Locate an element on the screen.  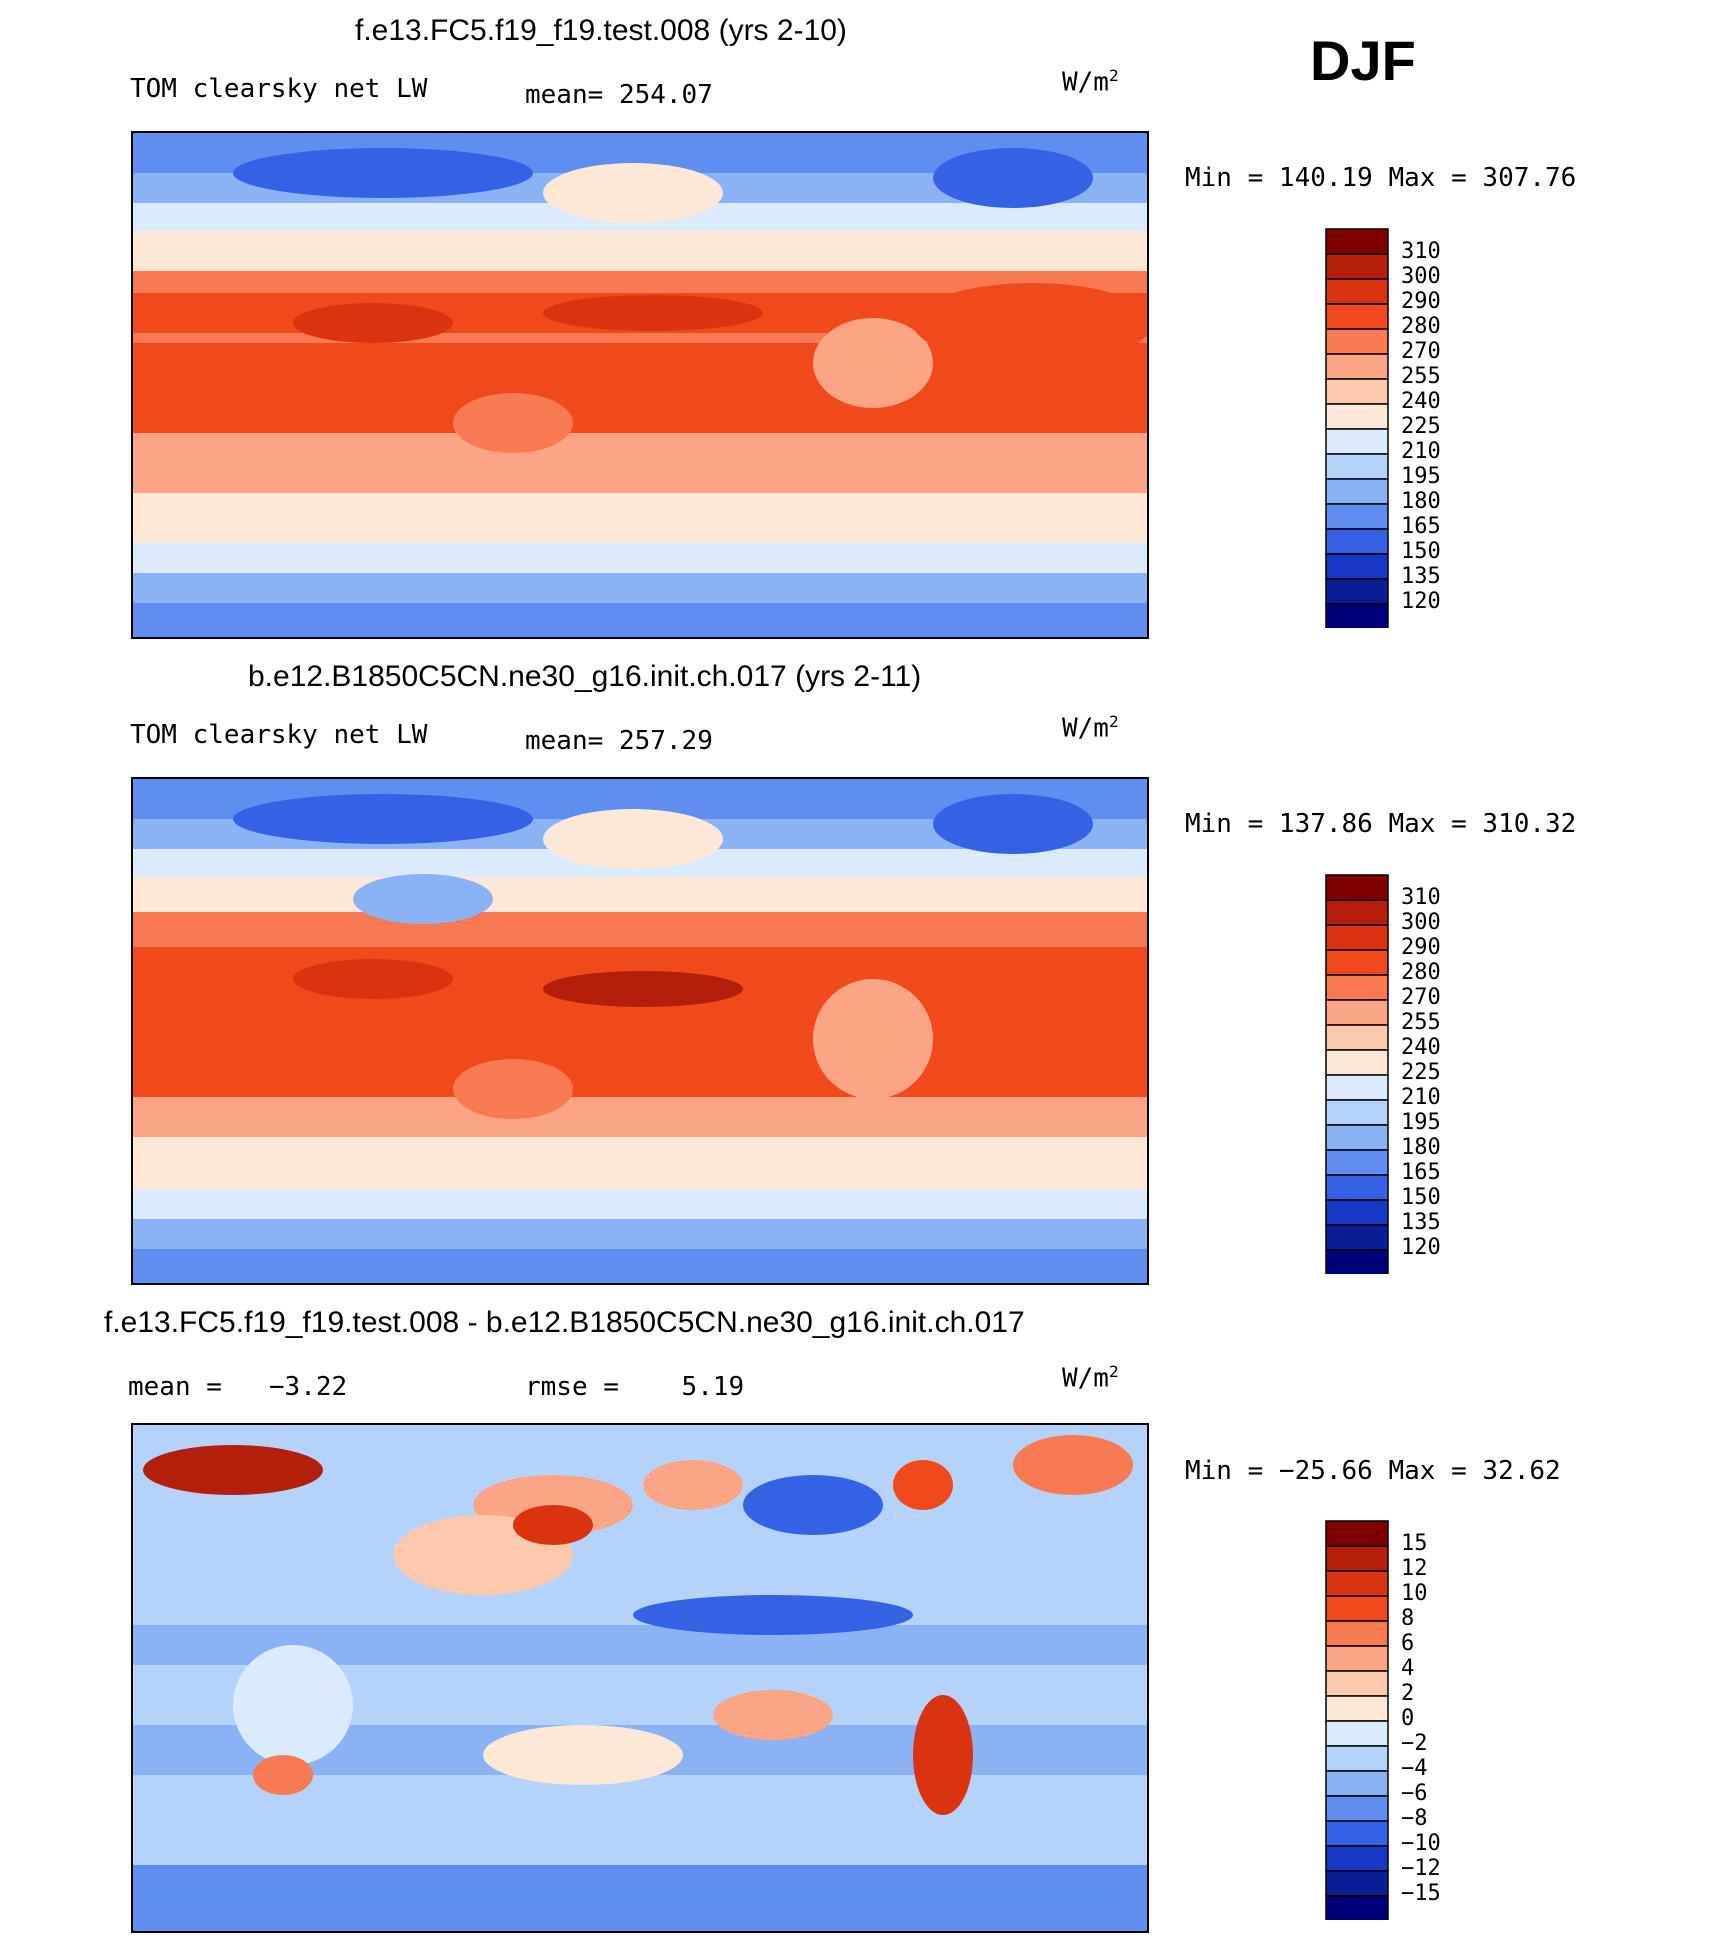
colorbar-tick-label: 4 is located at coordinates (1408, 1668).